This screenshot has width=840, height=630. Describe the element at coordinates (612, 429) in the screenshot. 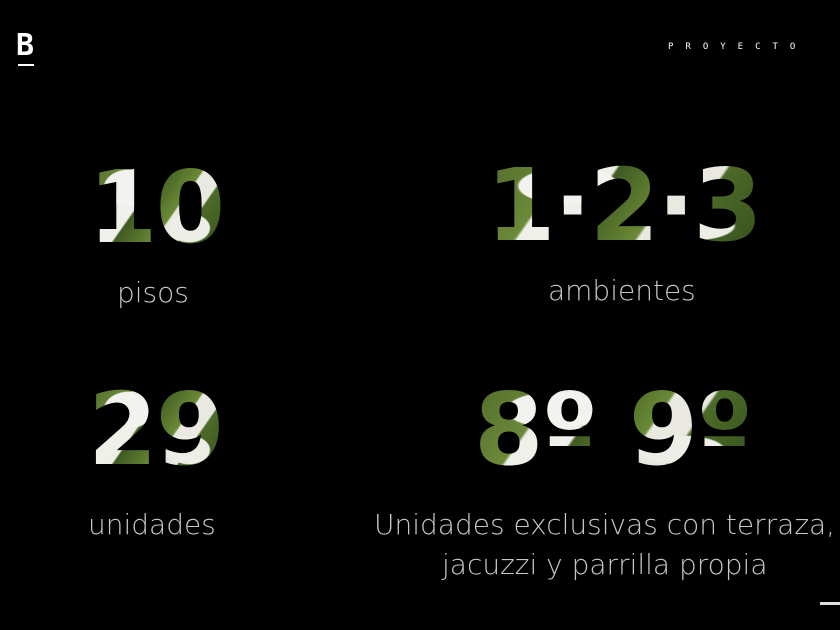

I see `stat-exclusive-floors-value: 8º 9º` at that location.